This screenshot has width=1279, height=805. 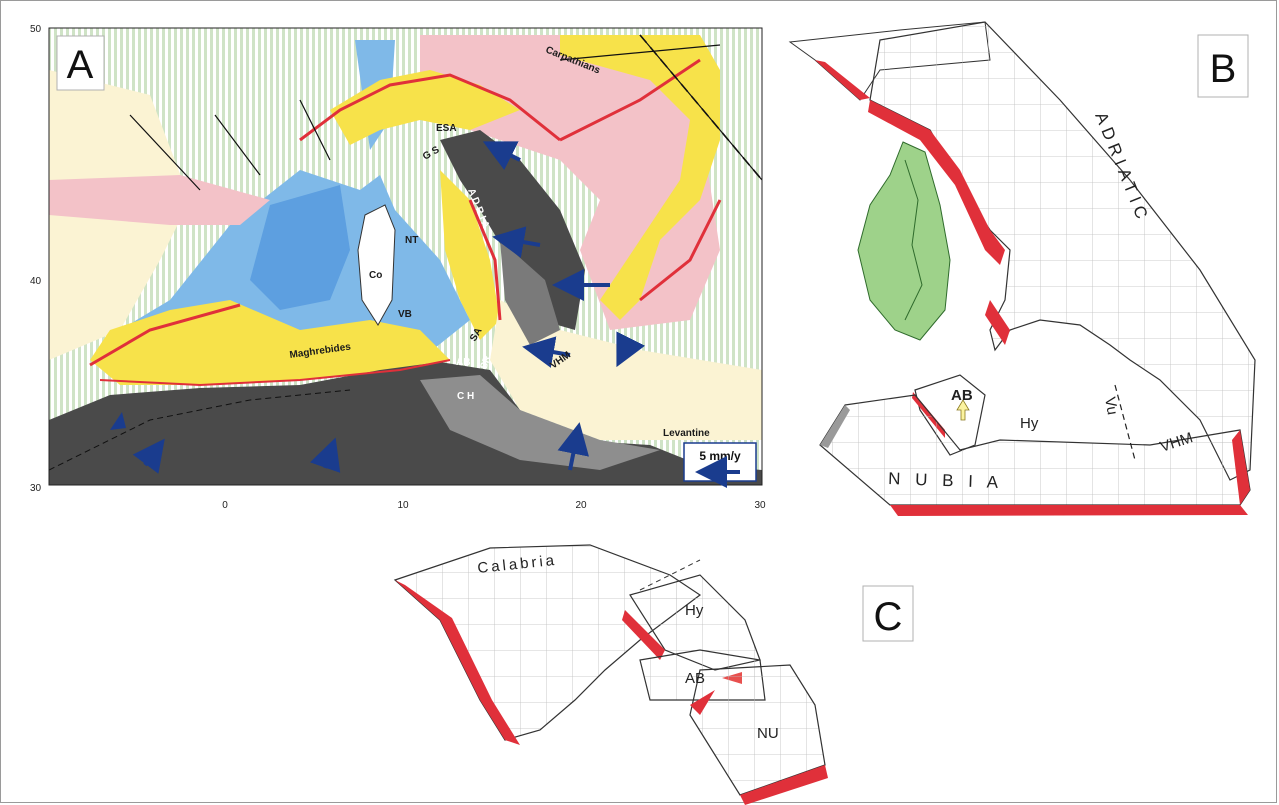 What do you see at coordinates (760, 505) in the screenshot?
I see `x-tick-30: 30` at bounding box center [760, 505].